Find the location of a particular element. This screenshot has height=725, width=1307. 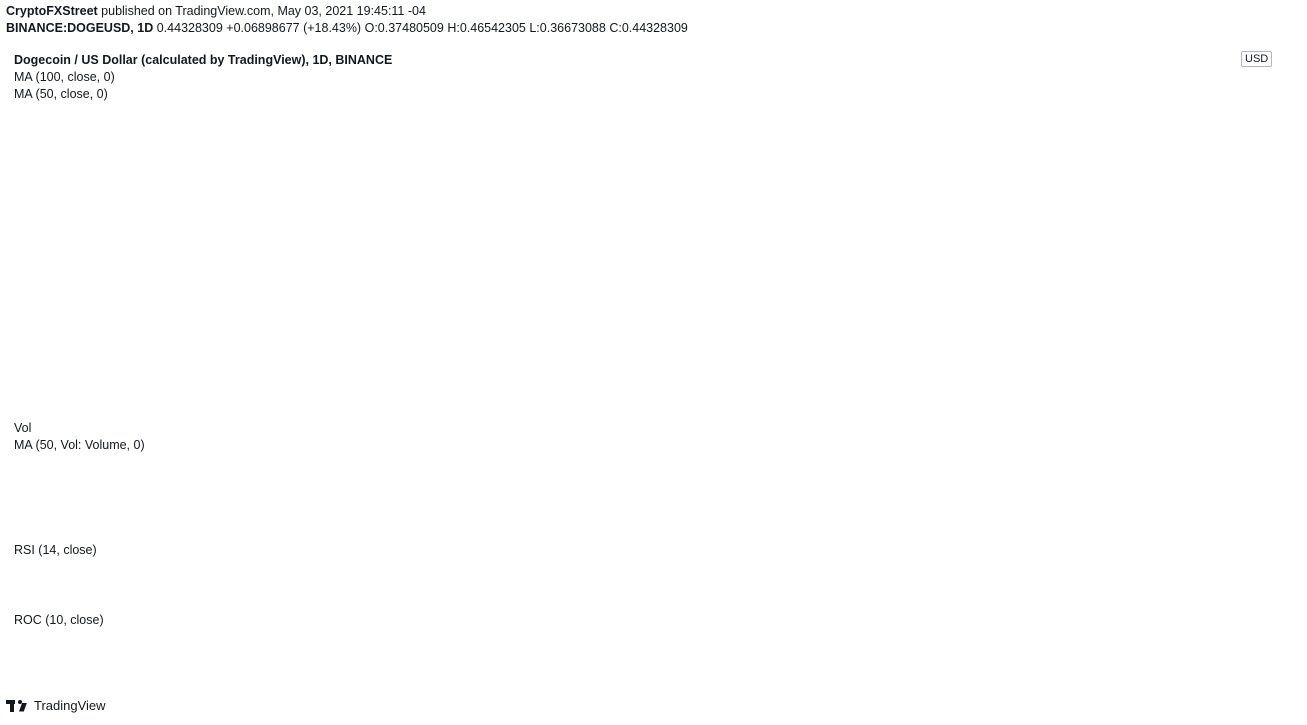

footer: TradingView is located at coordinates (56, 705).